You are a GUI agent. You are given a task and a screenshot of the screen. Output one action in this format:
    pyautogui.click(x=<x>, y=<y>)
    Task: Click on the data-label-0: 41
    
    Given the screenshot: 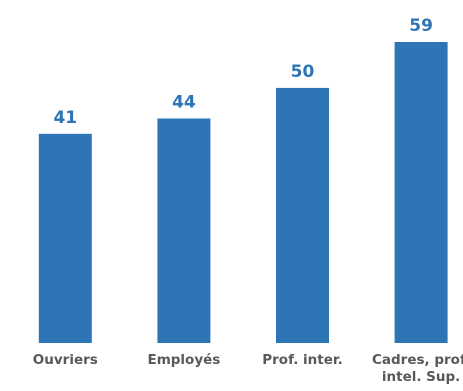 What is the action you would take?
    pyautogui.click(x=65, y=118)
    